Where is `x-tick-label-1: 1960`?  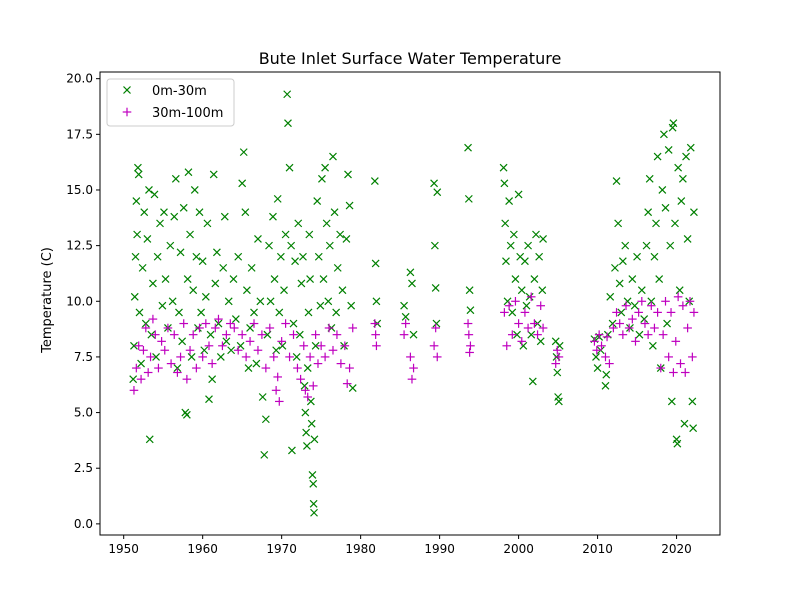 x-tick-label-1: 1960 is located at coordinates (202, 549).